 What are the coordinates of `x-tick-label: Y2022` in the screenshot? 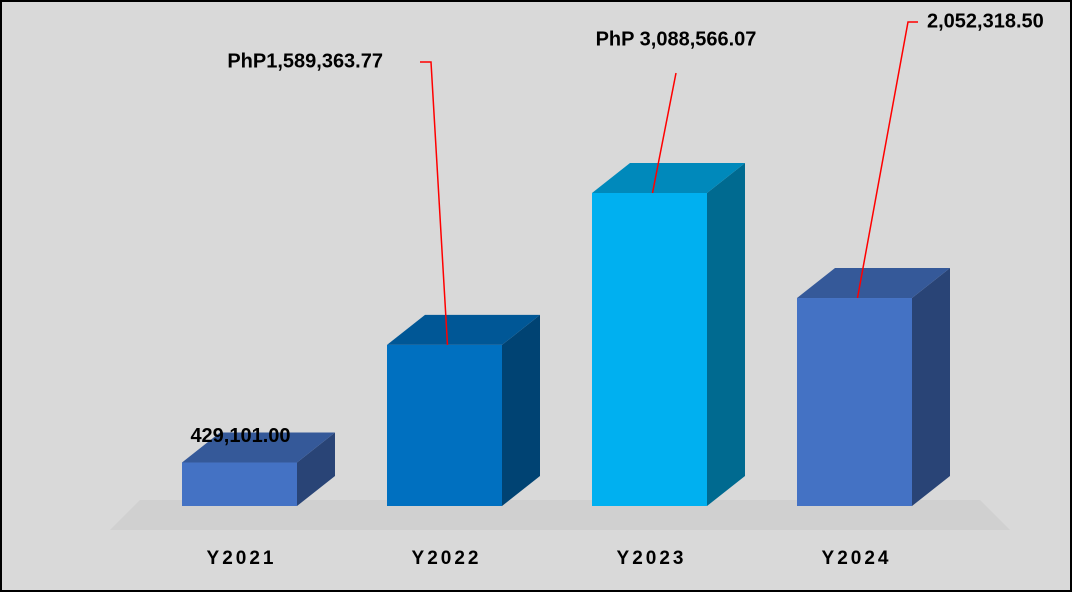 It's located at (447, 558).